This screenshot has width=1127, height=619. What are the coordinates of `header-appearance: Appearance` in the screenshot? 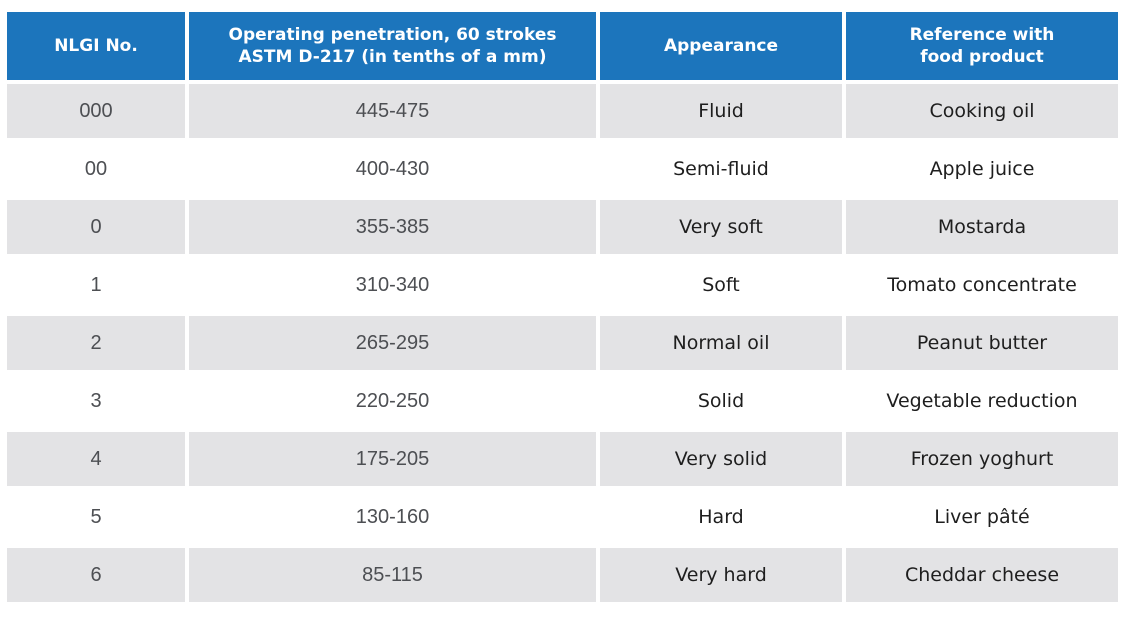 It's located at (721, 46).